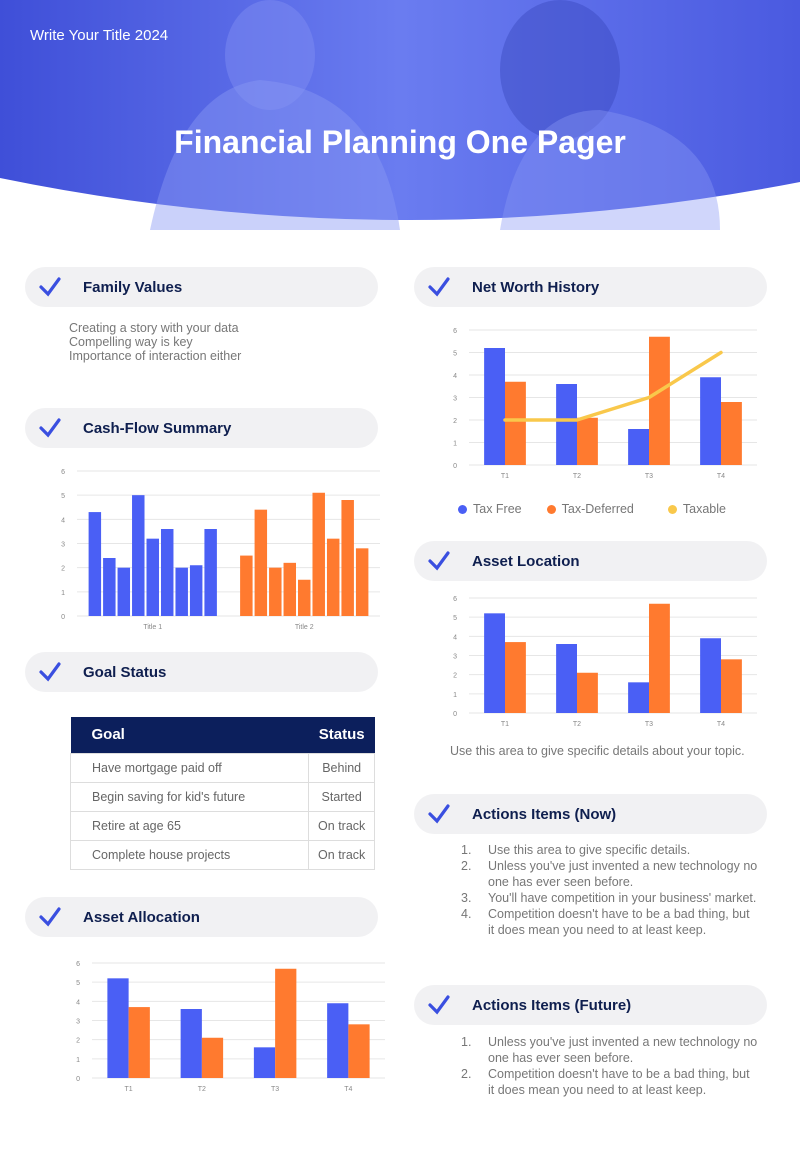  I want to click on section-header-actions-now: Actions Items (Now), so click(590, 814).